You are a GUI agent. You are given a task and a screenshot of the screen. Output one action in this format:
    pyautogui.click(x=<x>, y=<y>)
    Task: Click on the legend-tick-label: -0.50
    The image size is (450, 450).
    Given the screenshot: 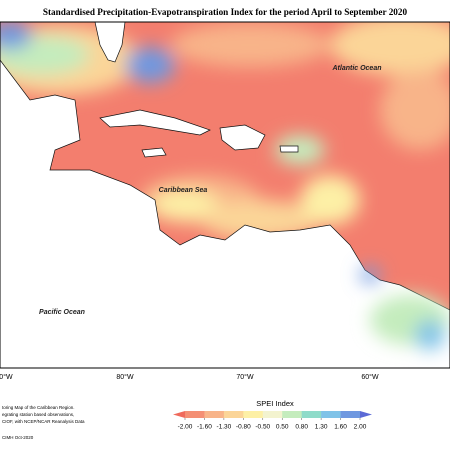 What is the action you would take?
    pyautogui.click(x=262, y=427)
    